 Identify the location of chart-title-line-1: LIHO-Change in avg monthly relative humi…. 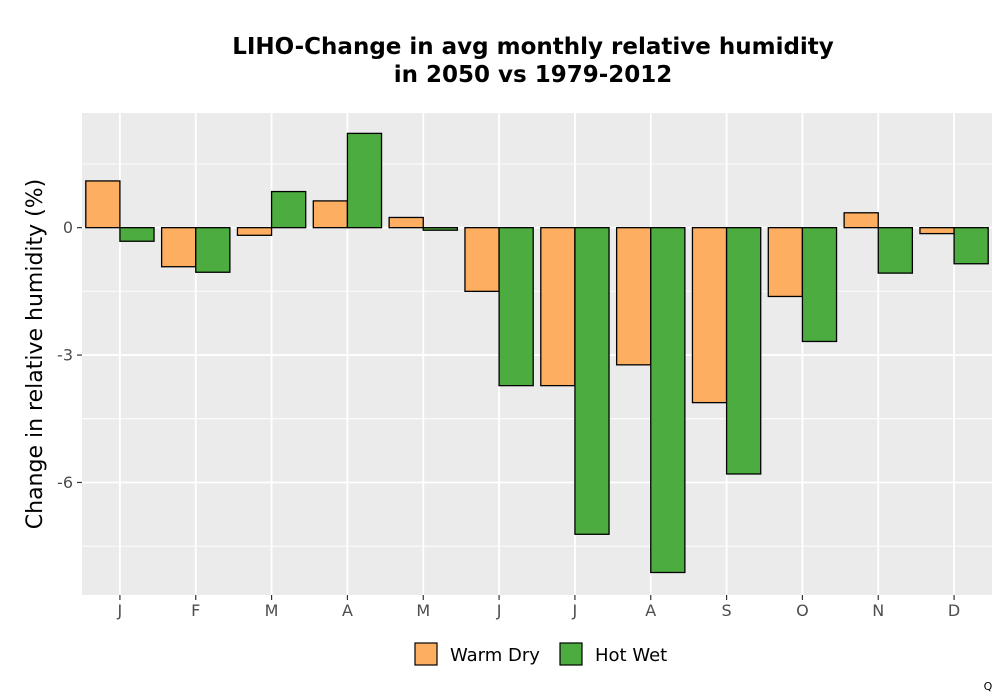
(533, 47).